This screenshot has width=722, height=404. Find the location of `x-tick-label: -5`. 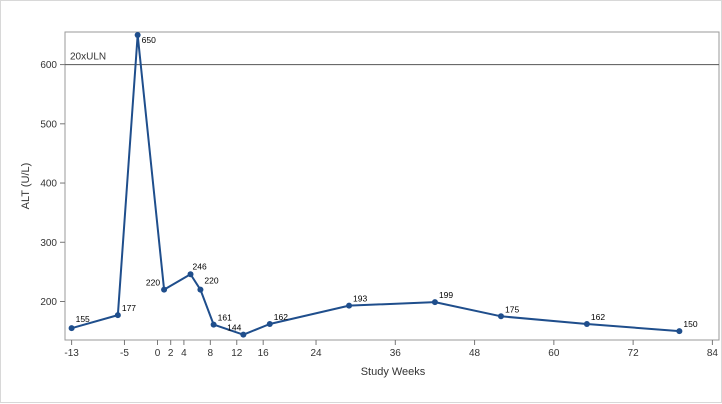

x-tick-label: -5 is located at coordinates (124, 353).